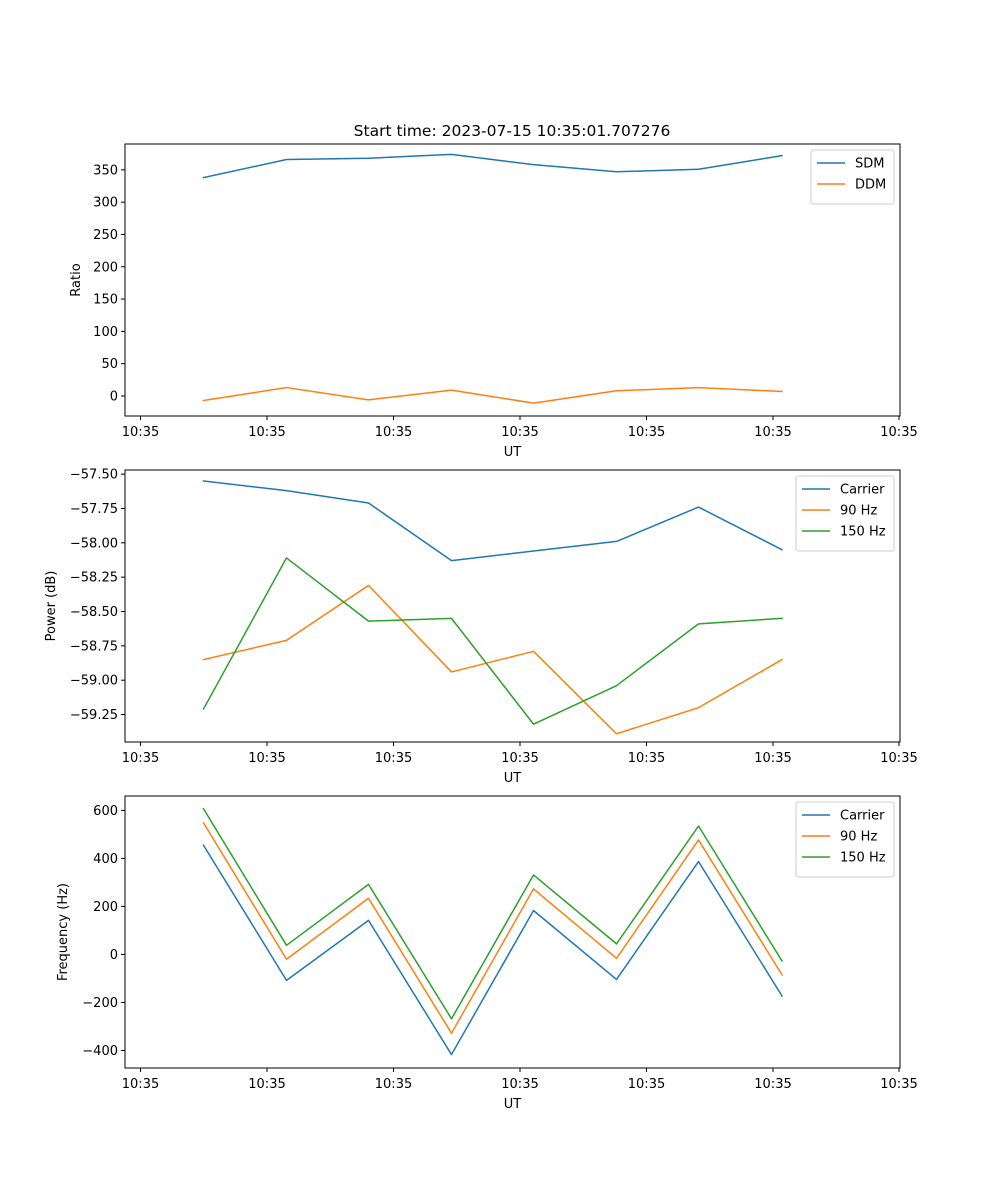  What do you see at coordinates (94, 475) in the screenshot?
I see `y-tick-label: −57.50` at bounding box center [94, 475].